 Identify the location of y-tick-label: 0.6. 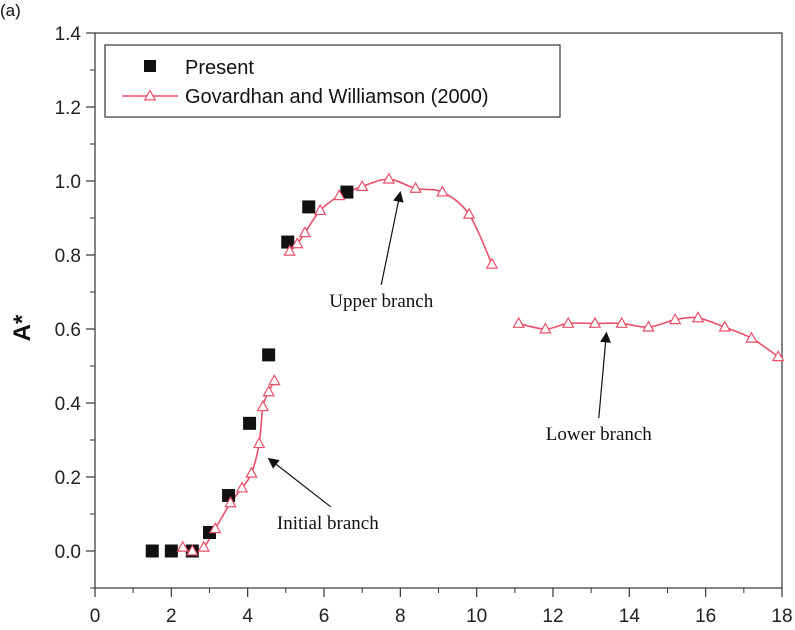
(68, 330).